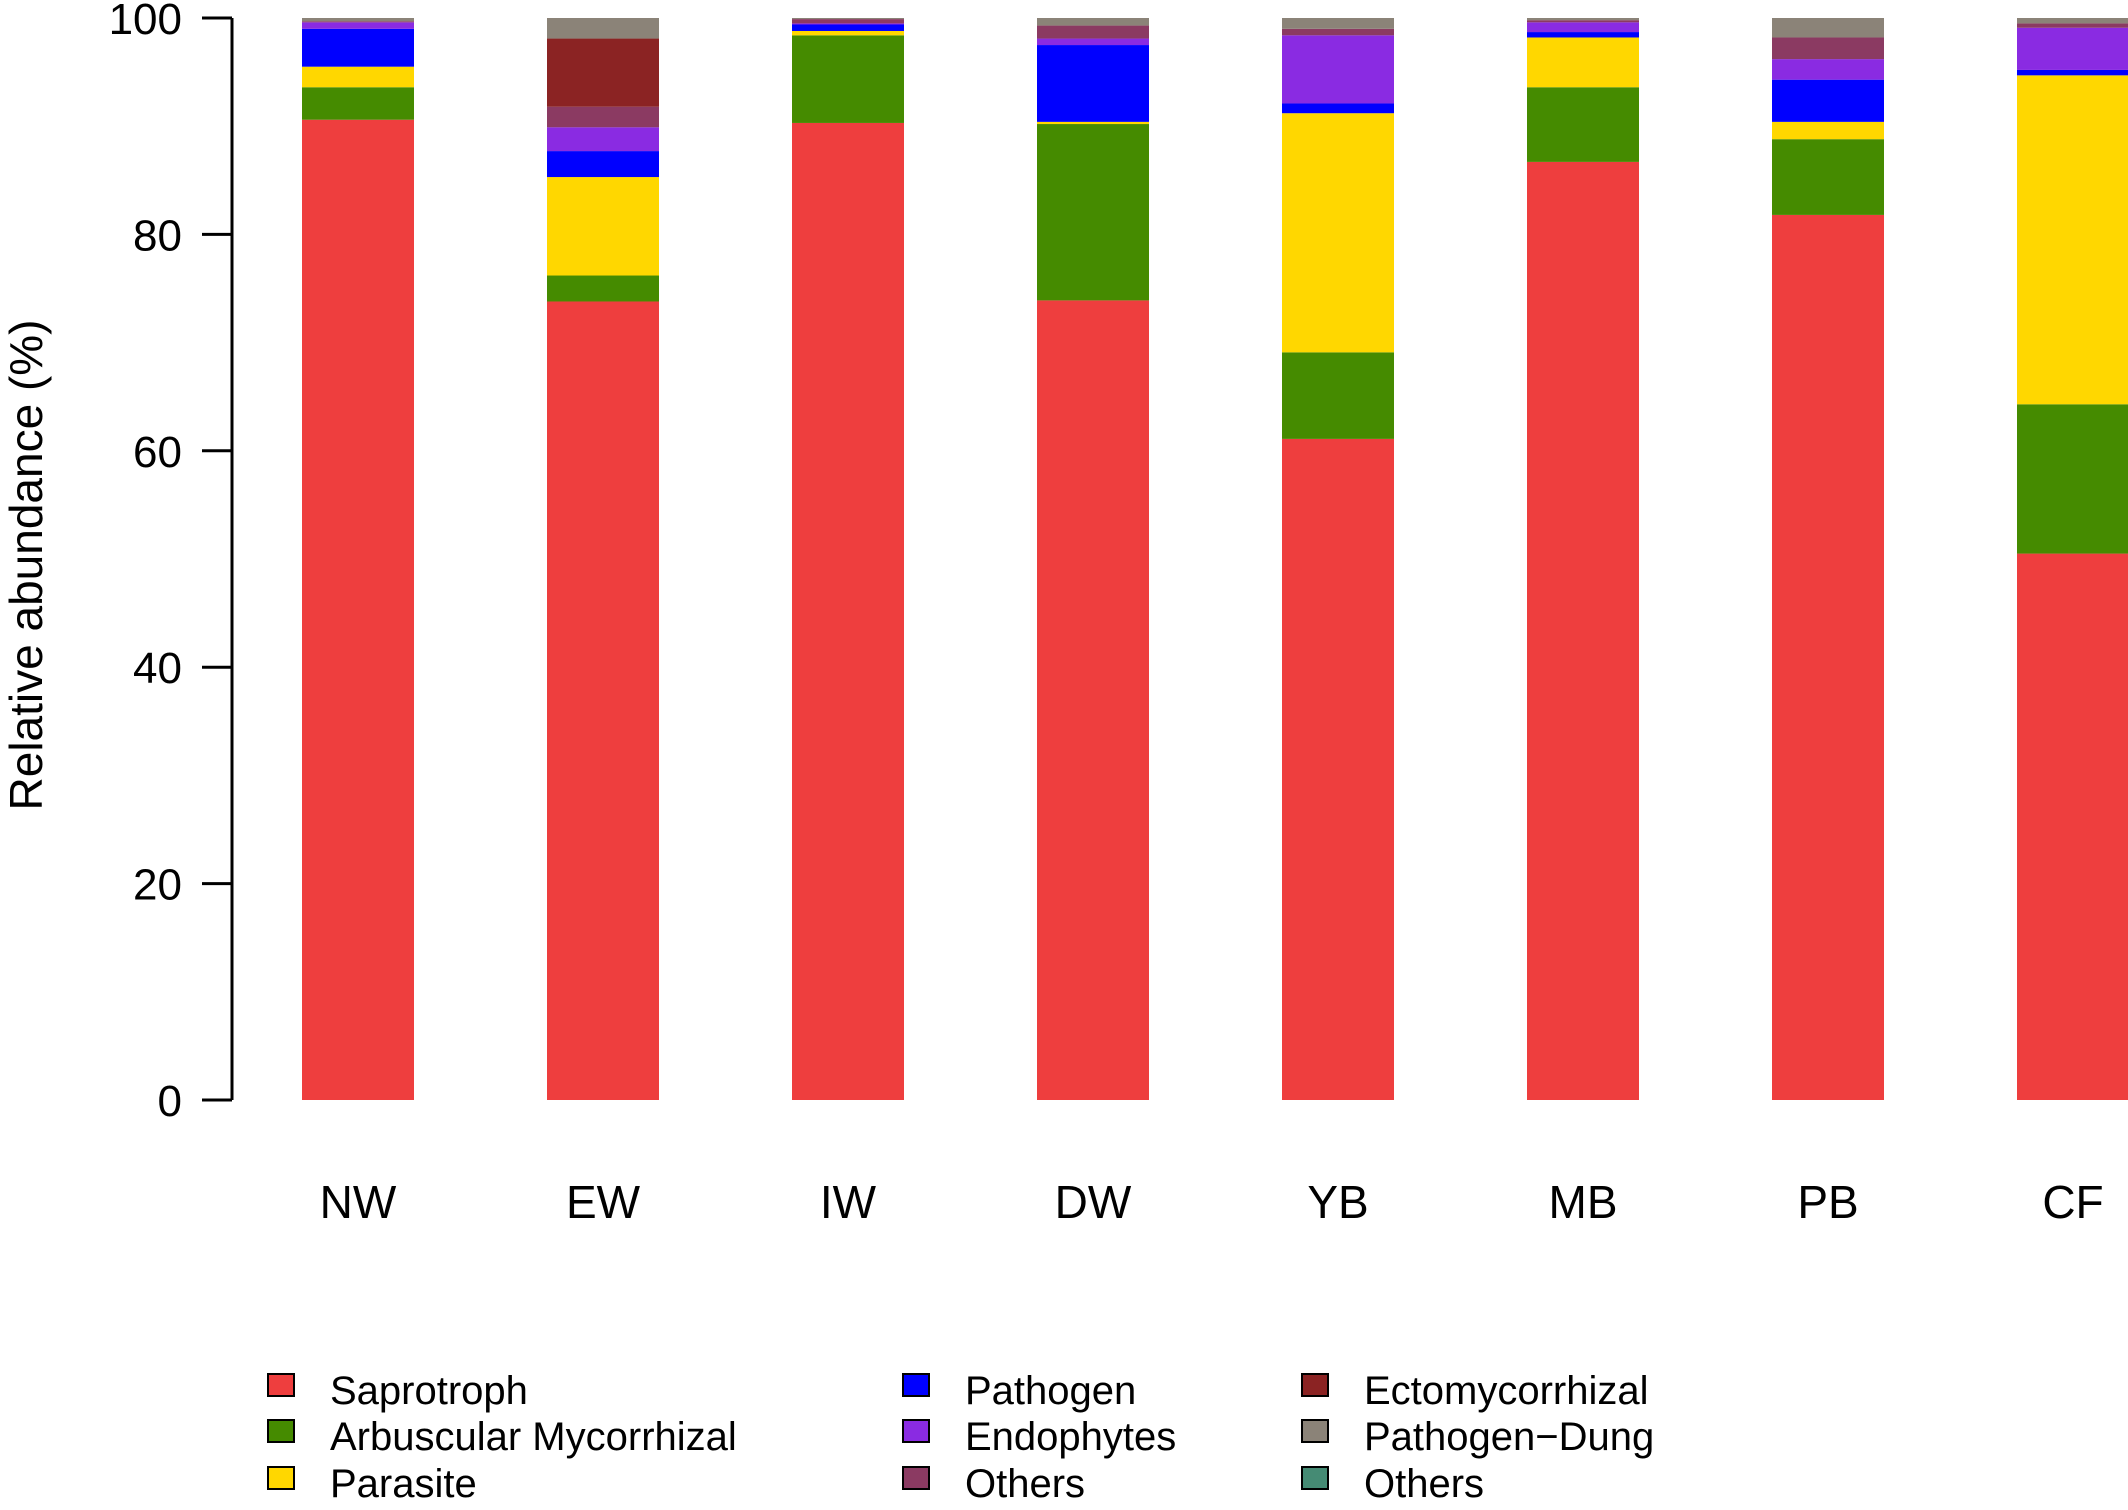 Image resolution: width=2128 pixels, height=1510 pixels. Describe the element at coordinates (429, 1391) in the screenshot. I see `legend-label: Saprotroph` at that location.